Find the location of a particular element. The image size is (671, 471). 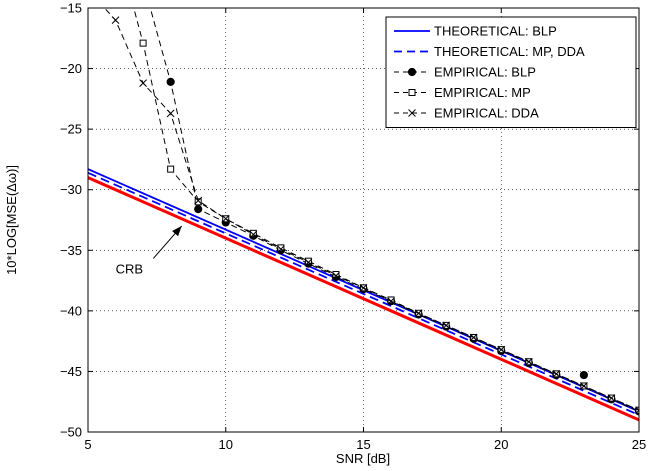

legend-box is located at coordinates (511, 72).